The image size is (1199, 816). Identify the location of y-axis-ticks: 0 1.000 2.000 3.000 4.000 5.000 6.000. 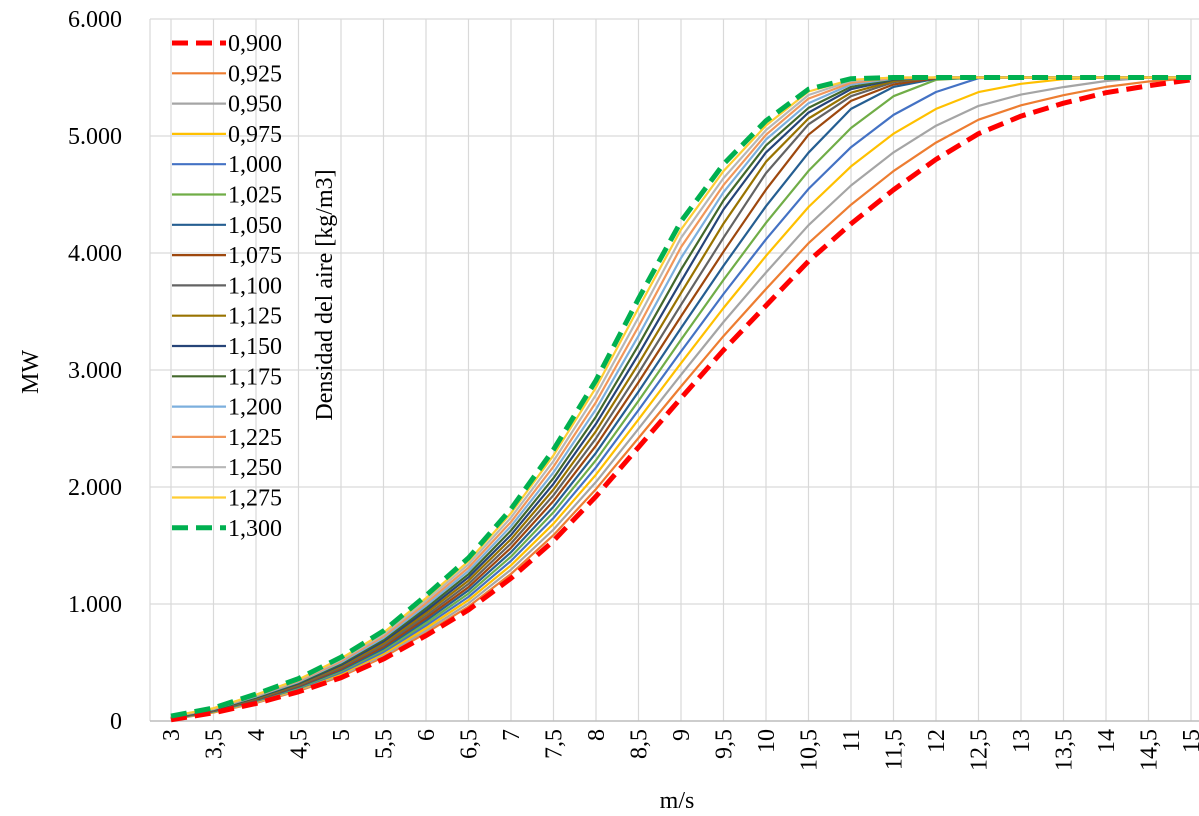
(95, 371).